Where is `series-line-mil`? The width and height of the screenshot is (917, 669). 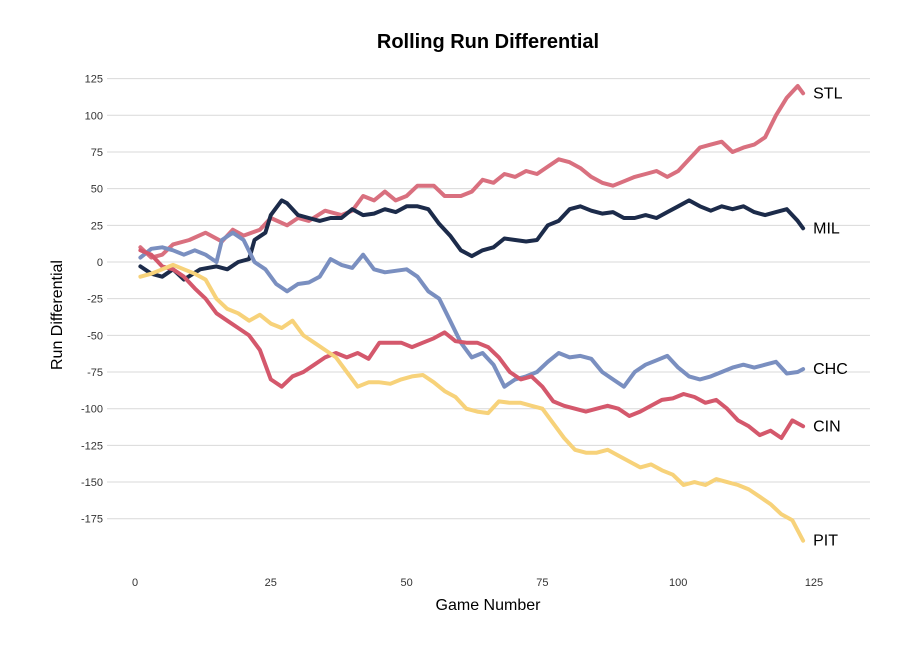
series-line-mil is located at coordinates (472, 240).